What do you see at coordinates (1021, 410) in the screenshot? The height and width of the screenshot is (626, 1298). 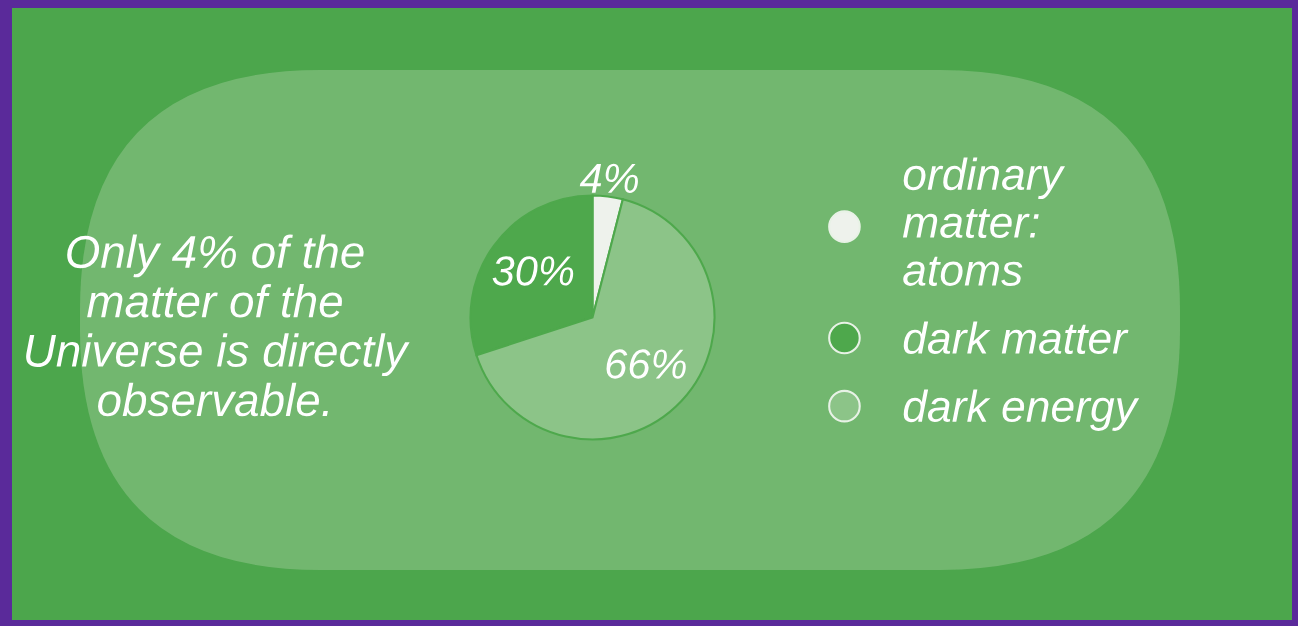 I see `legend-label: dark energy` at bounding box center [1021, 410].